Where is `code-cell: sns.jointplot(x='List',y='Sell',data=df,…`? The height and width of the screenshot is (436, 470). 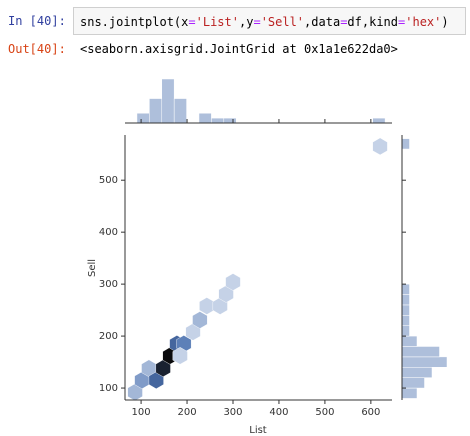 code-cell: sns.jointplot(x='List',y='Sell',data=df,… is located at coordinates (269, 21).